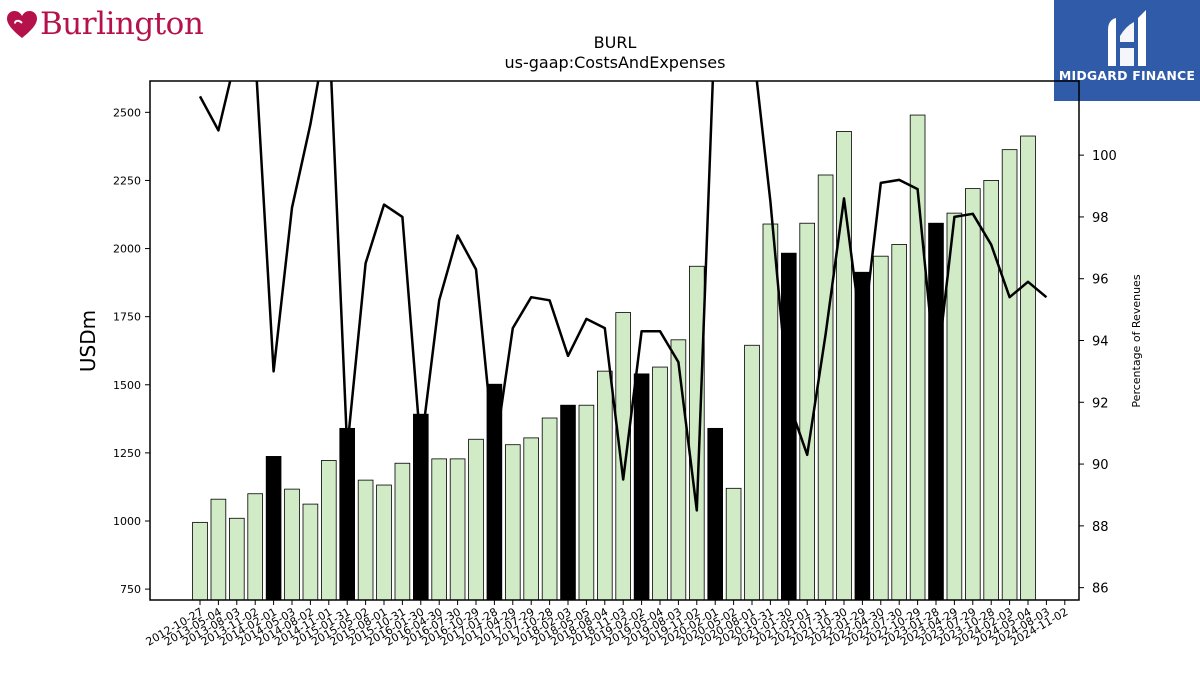 Image resolution: width=1200 pixels, height=675 pixels. What do you see at coordinates (1100, 465) in the screenshot?
I see `y2-tick-label: 90` at bounding box center [1100, 465].